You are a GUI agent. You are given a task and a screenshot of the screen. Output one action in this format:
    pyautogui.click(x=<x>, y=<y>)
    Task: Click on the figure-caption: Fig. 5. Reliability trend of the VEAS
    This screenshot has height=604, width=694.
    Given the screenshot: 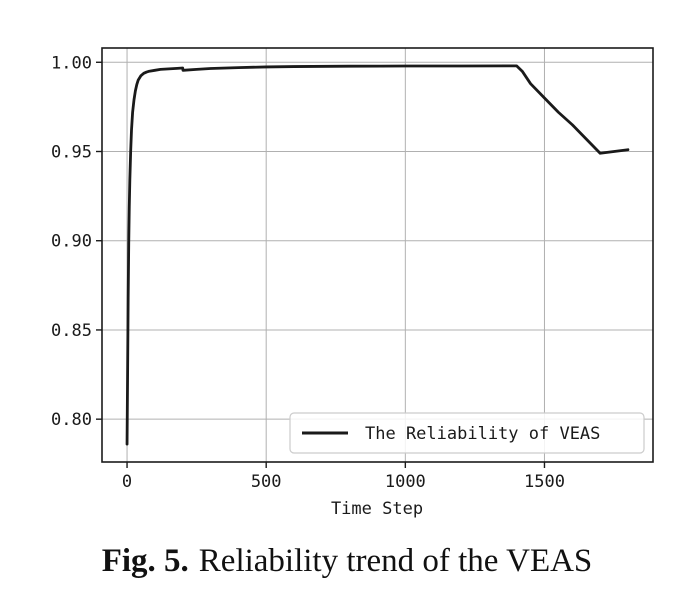 What is the action you would take?
    pyautogui.click(x=347, y=561)
    